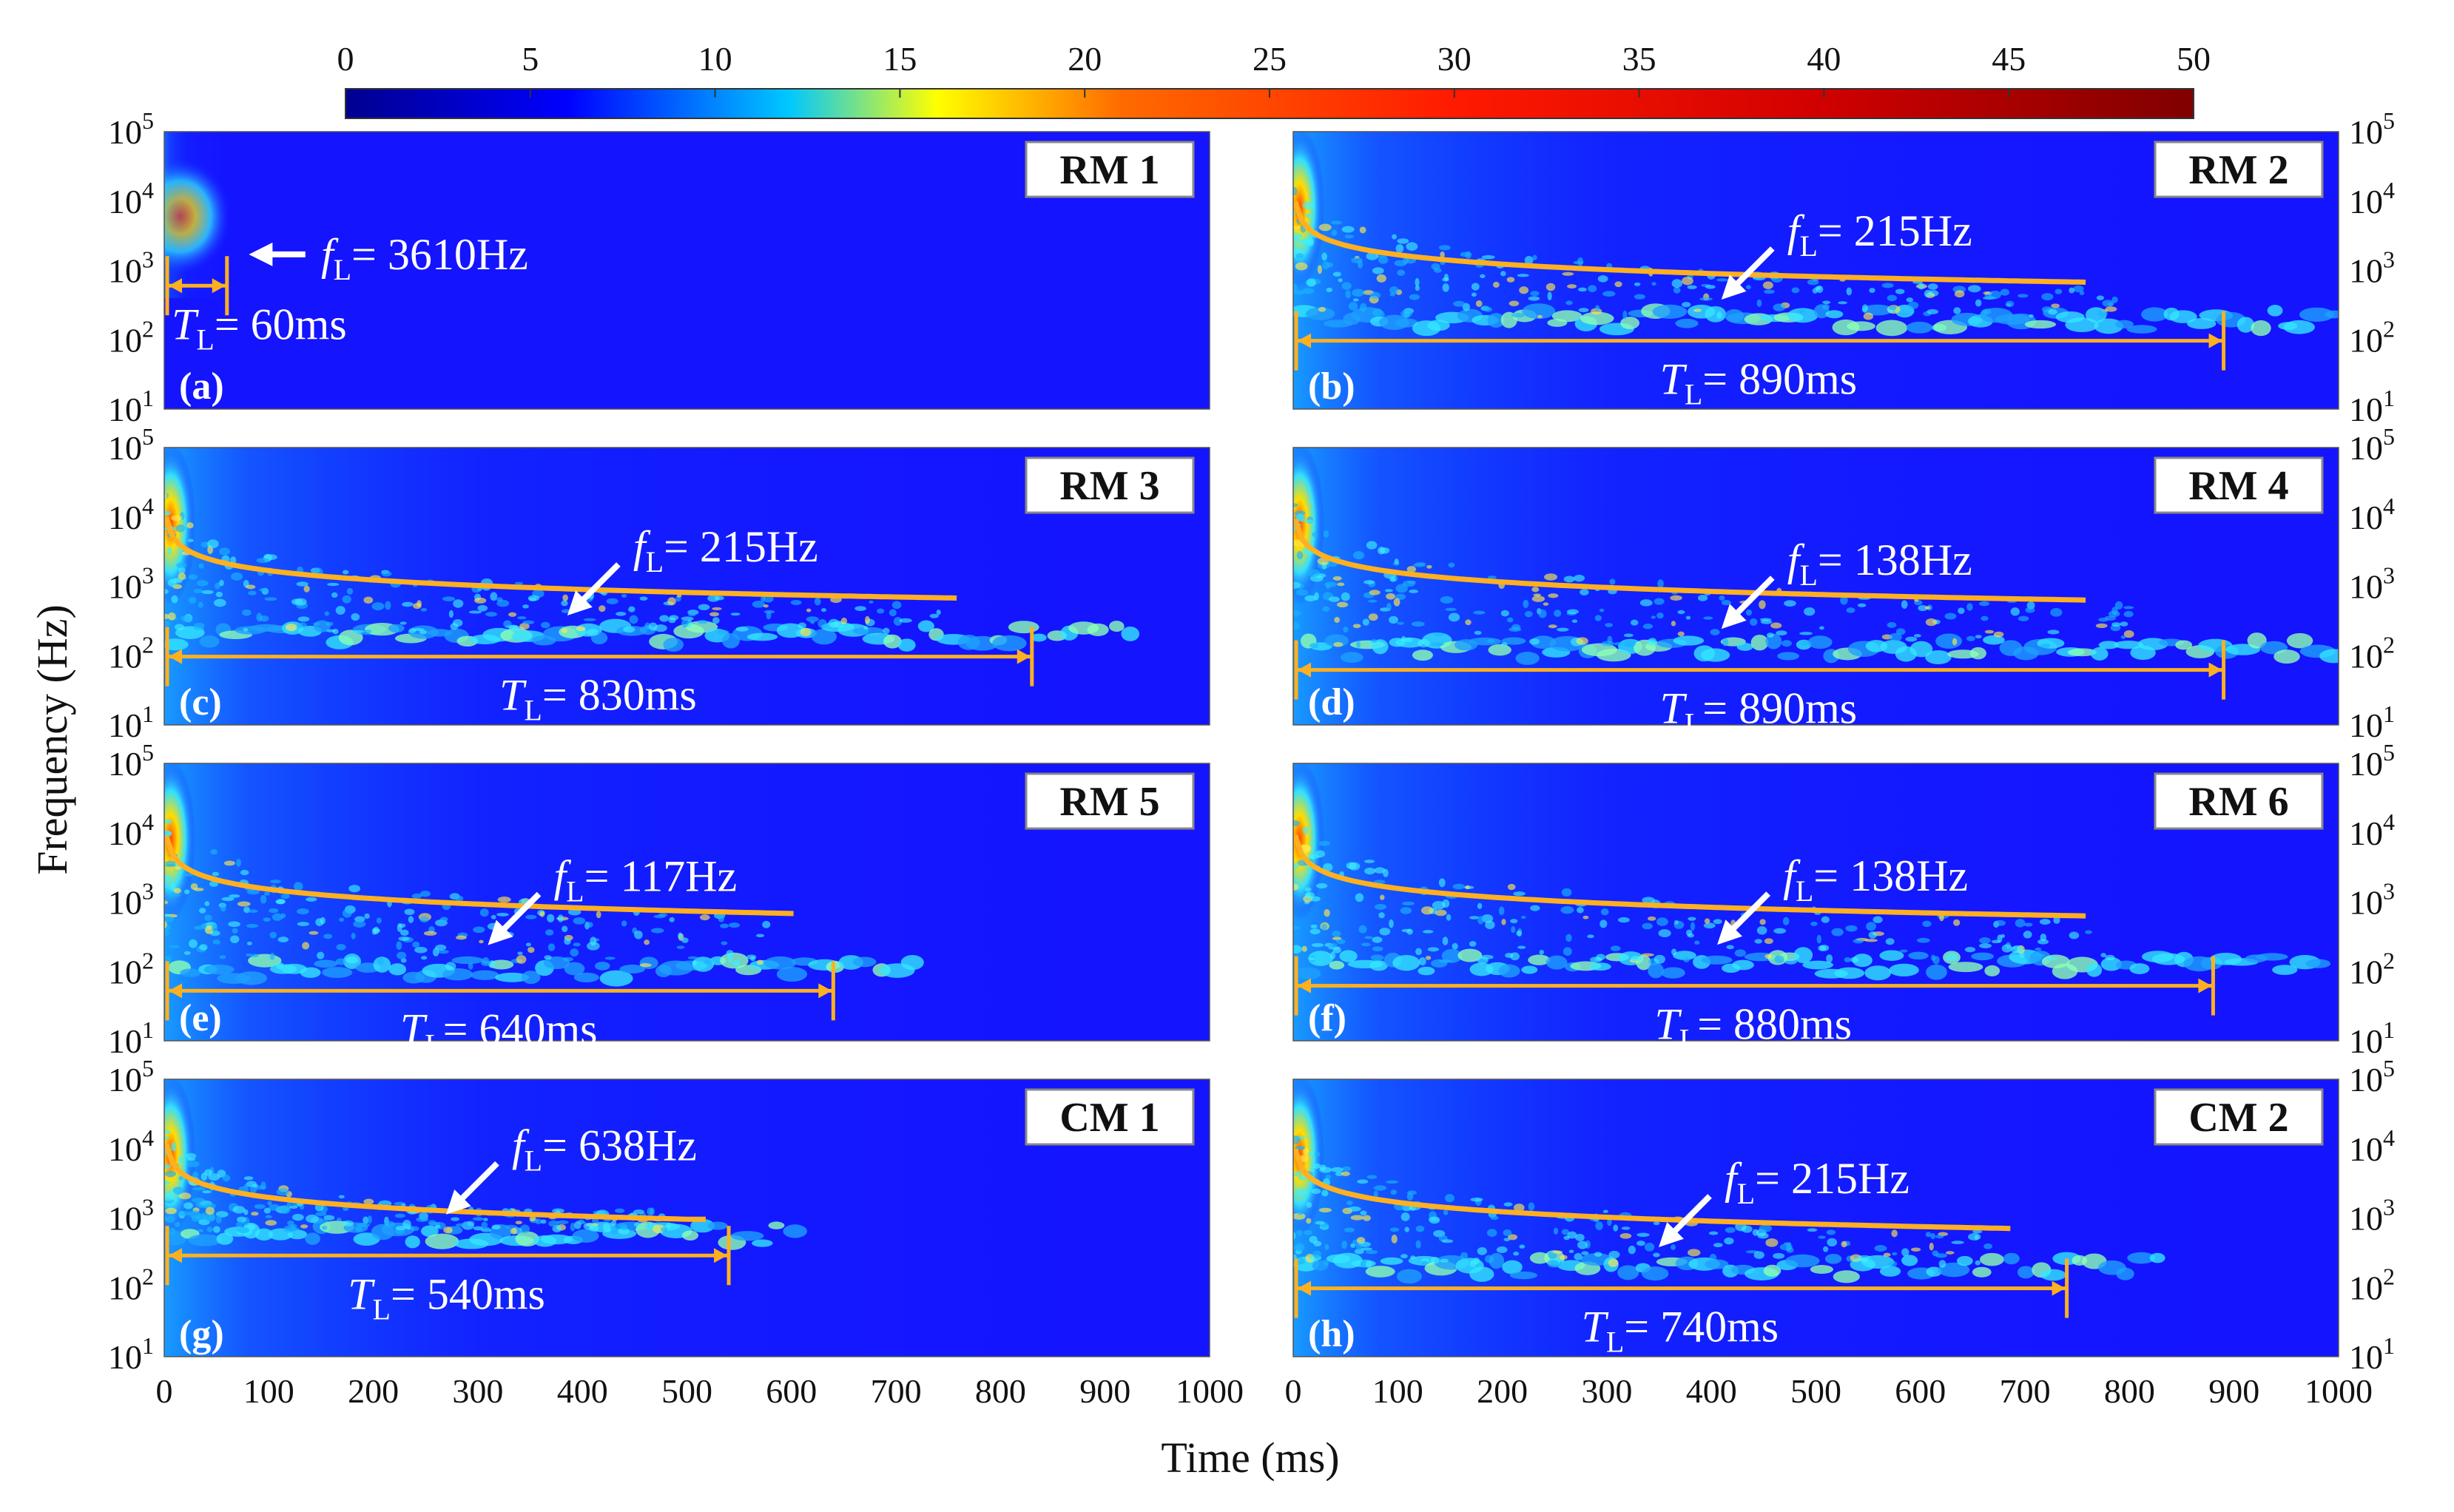 The height and width of the screenshot is (1512, 2454). I want to click on y-tick-label: 10³, so click(2372, 268).